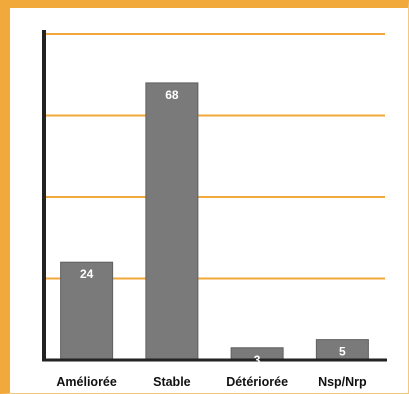  Describe the element at coordinates (86, 382) in the screenshot. I see `x-tick-label: Améliorée` at that location.